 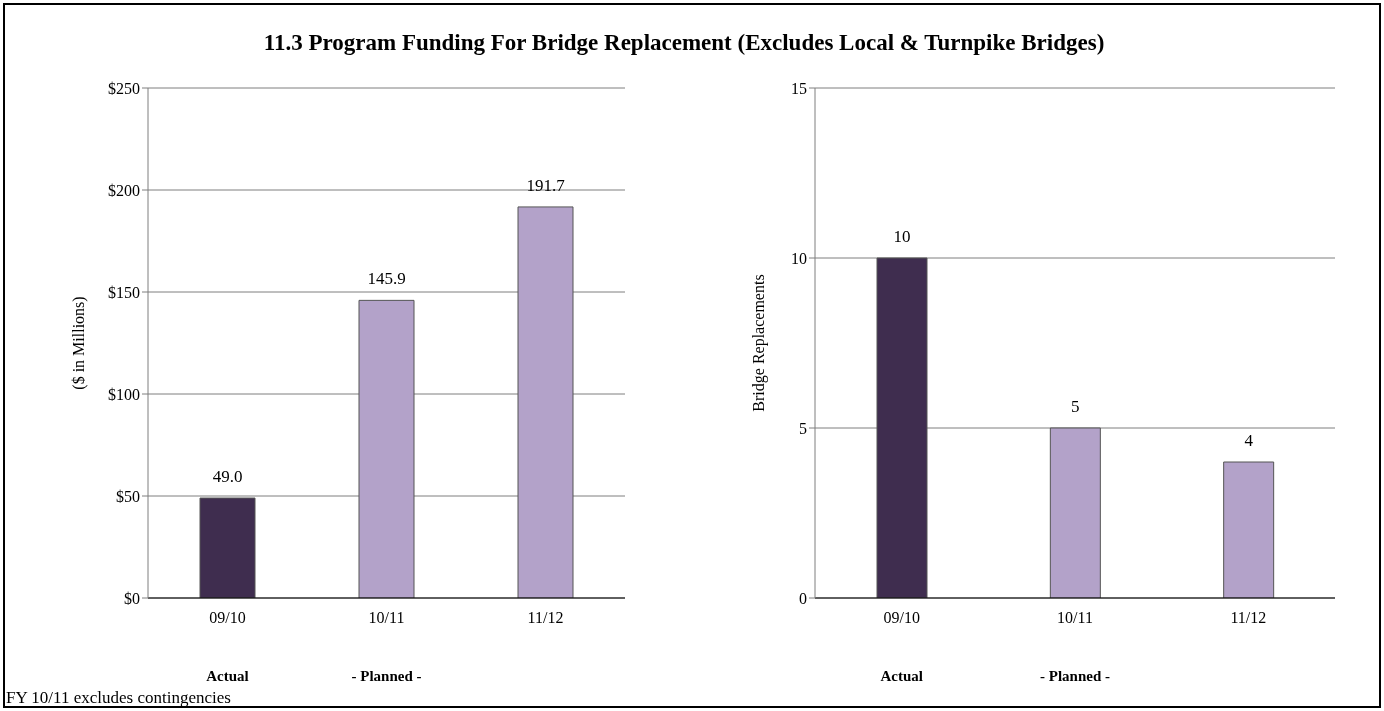 I want to click on data-label: 10, so click(x=902, y=236).